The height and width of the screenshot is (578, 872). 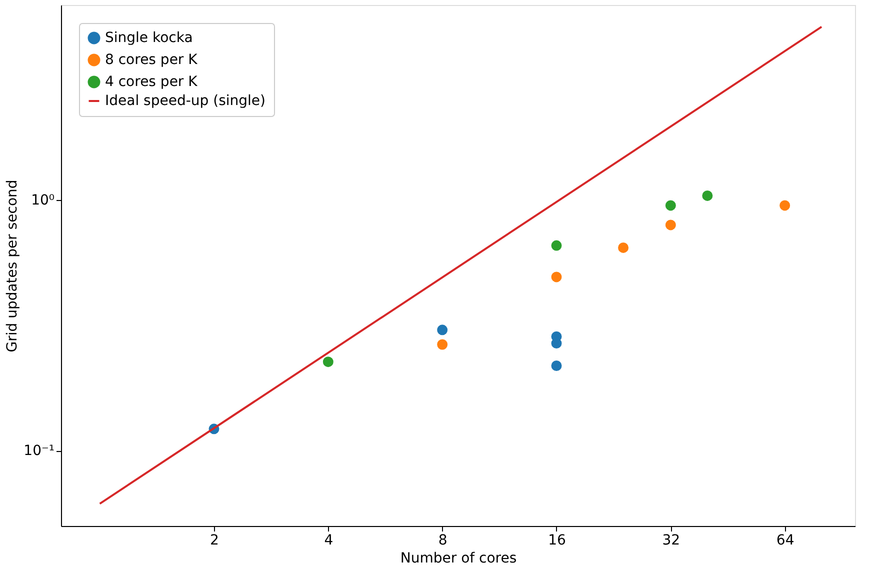 I want to click on x-tick-label: 16, so click(x=557, y=540).